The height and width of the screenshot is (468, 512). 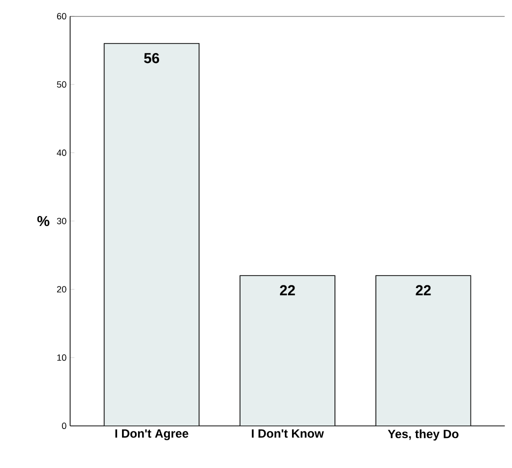 I want to click on x-tick-label: I Don't Agree, so click(x=151, y=434).